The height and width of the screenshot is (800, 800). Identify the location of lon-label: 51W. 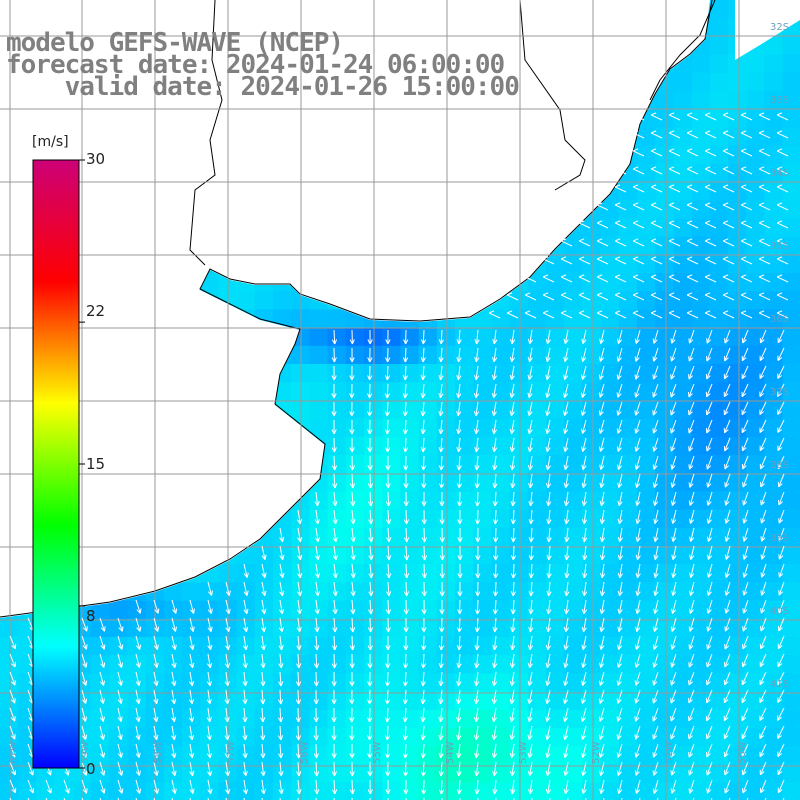
(669, 752).